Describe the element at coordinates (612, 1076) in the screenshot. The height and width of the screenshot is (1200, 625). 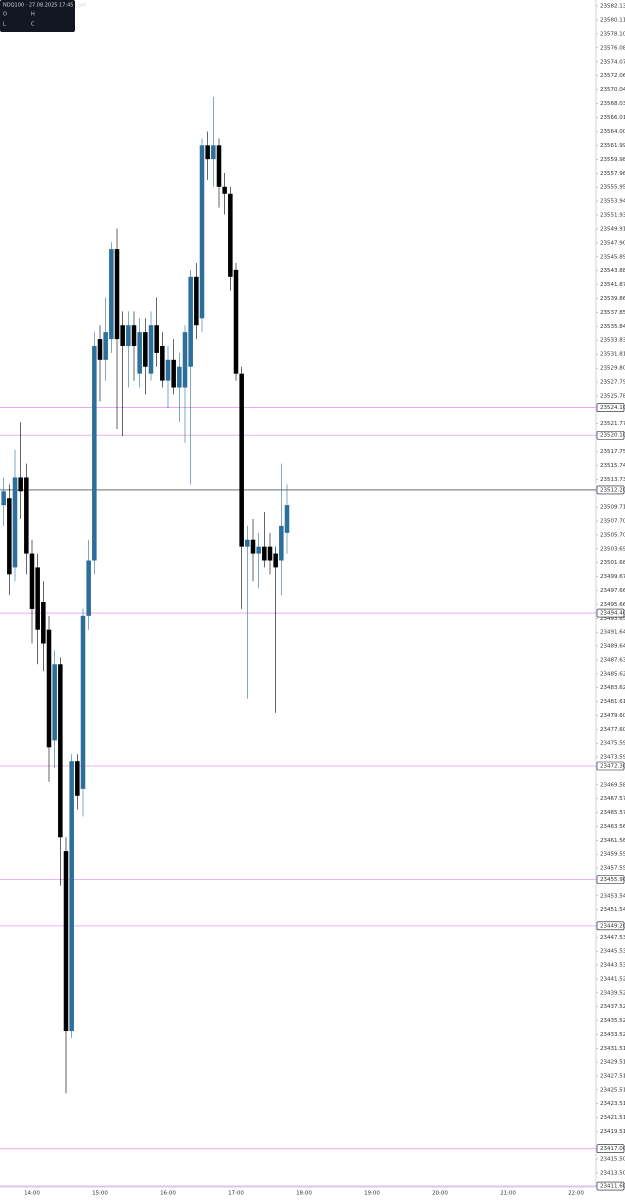
I see `y-tick-label: 23427.51` at that location.